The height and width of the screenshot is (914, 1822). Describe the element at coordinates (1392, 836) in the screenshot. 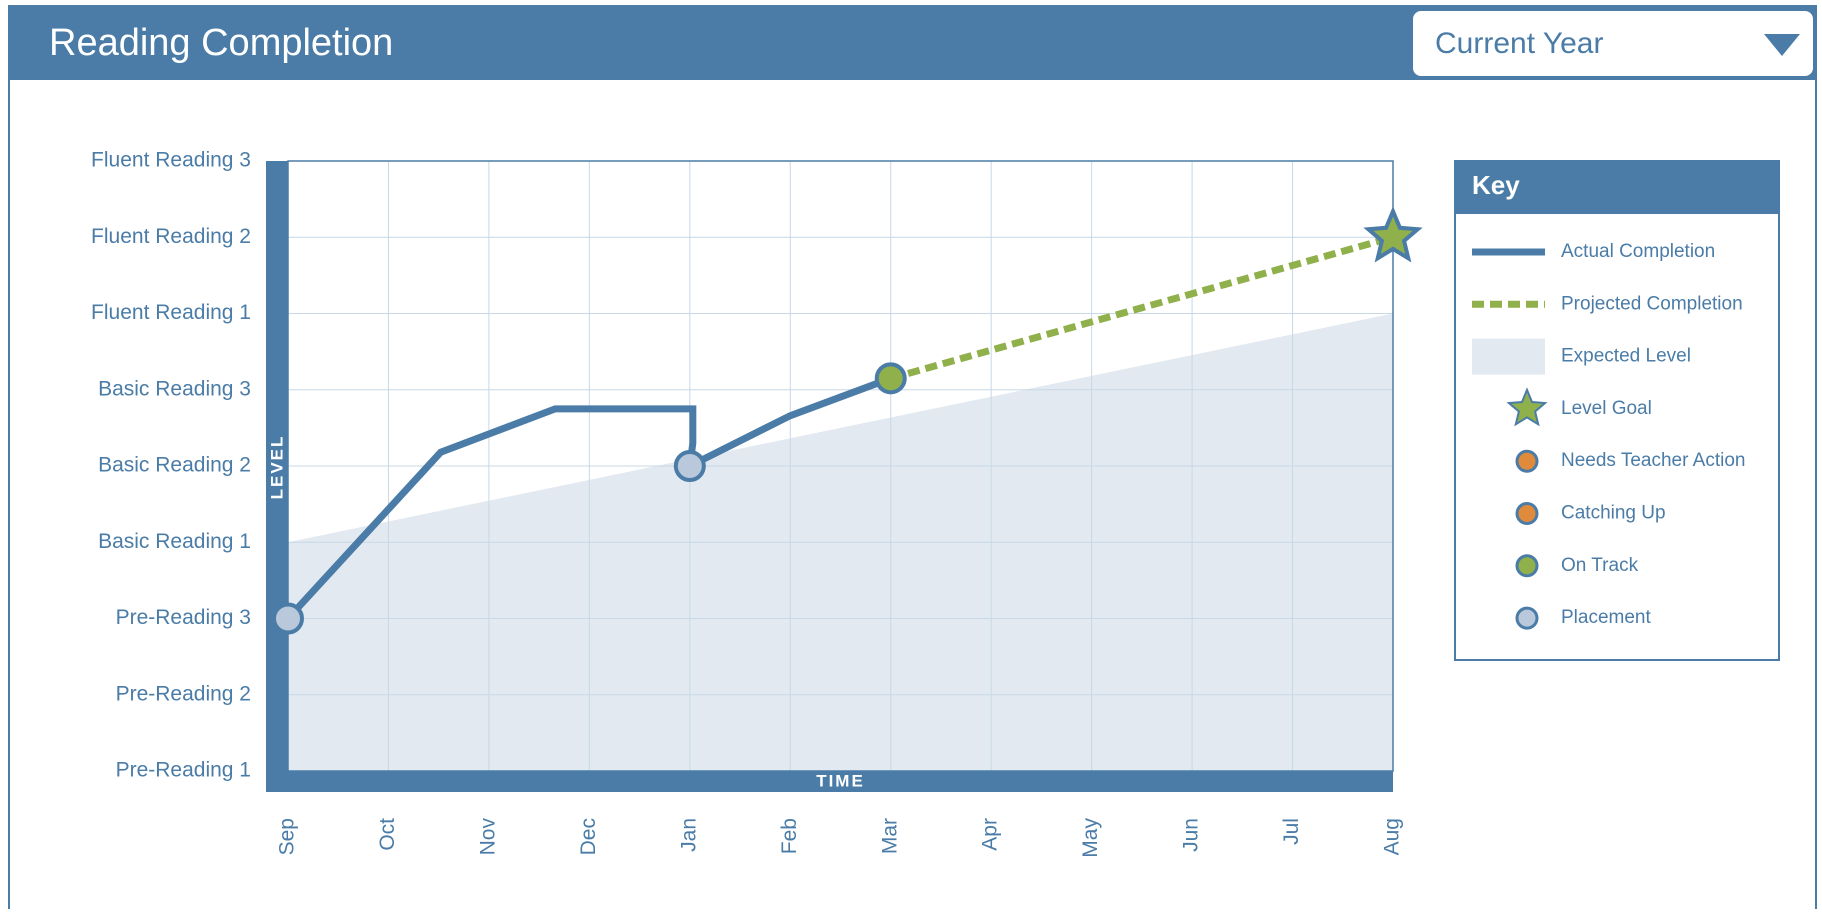

I see `x-tick-label: Aug` at that location.